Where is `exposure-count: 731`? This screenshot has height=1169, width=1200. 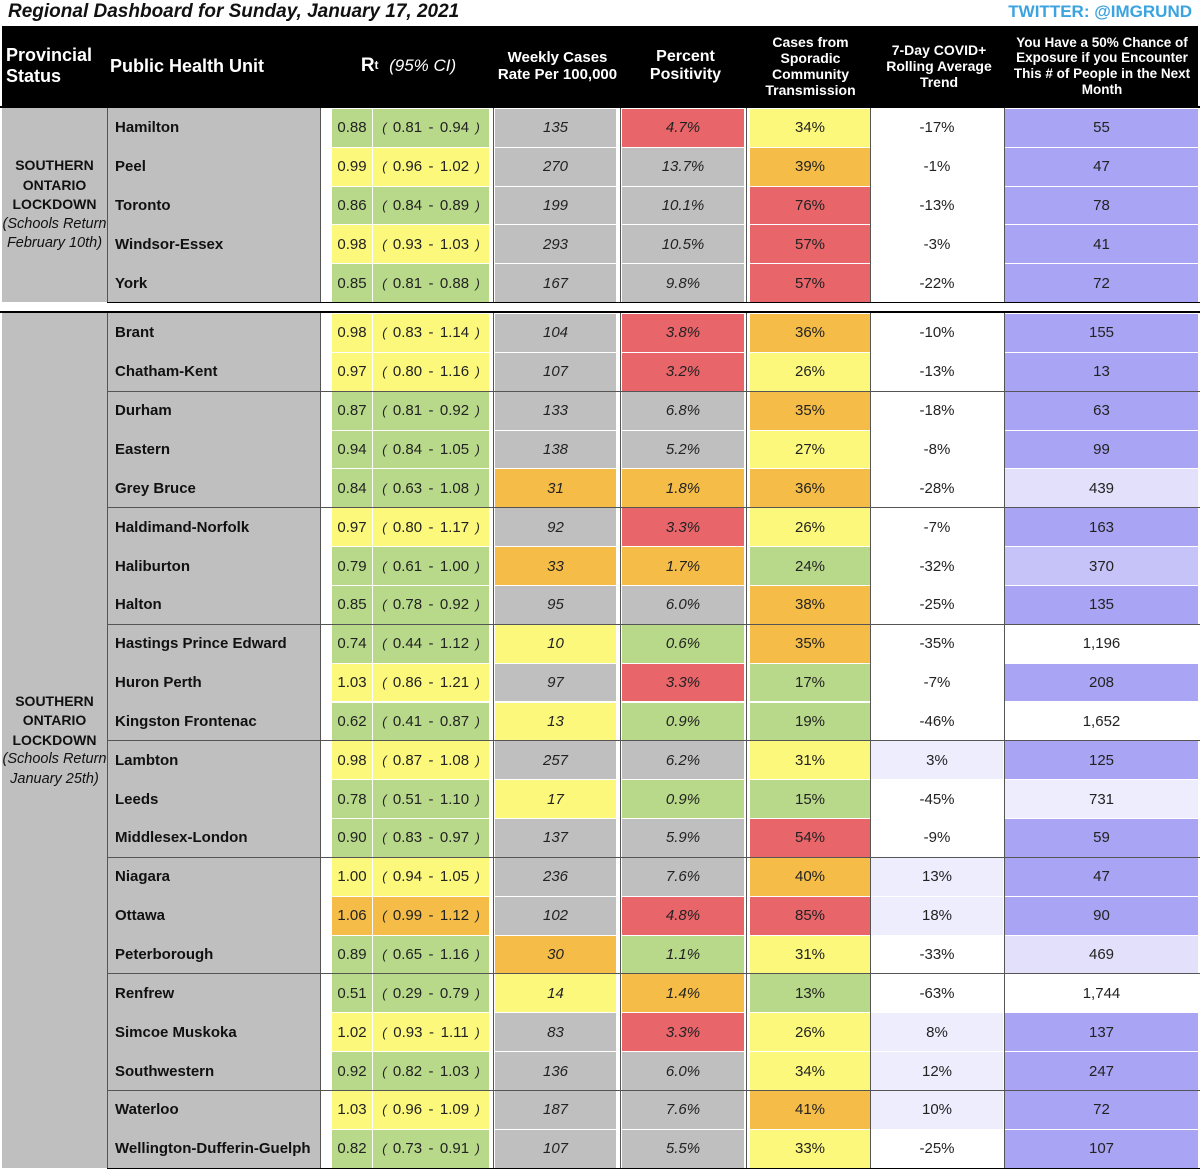
exposure-count: 731 is located at coordinates (1101, 799).